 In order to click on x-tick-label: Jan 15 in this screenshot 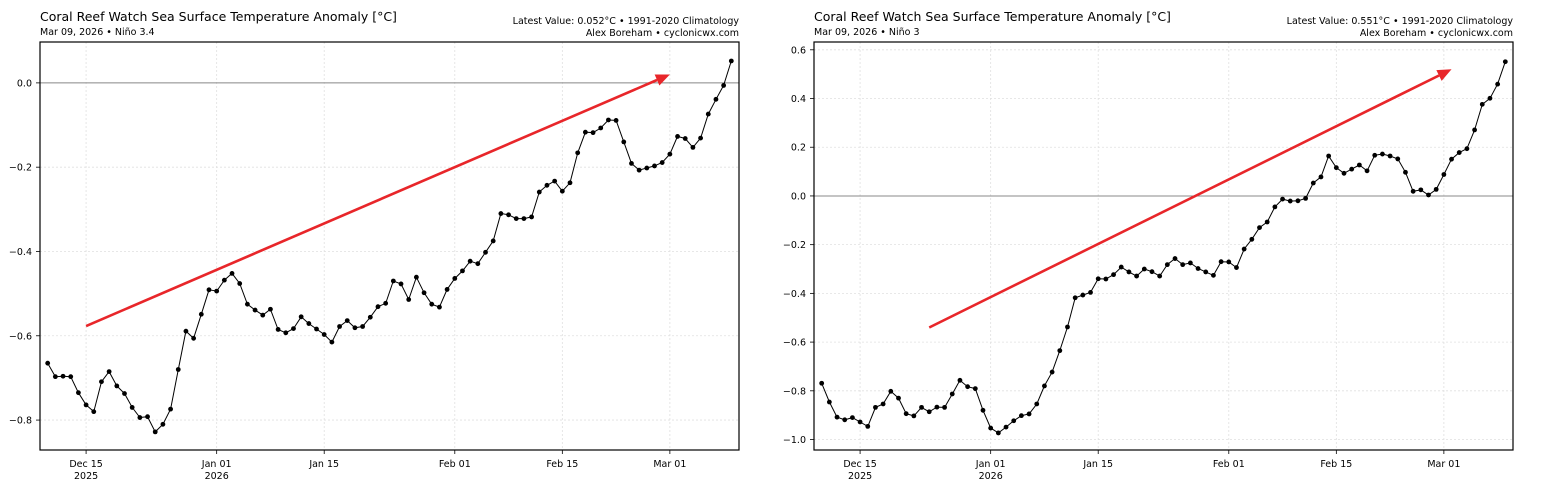, I will do `click(323, 464)`.